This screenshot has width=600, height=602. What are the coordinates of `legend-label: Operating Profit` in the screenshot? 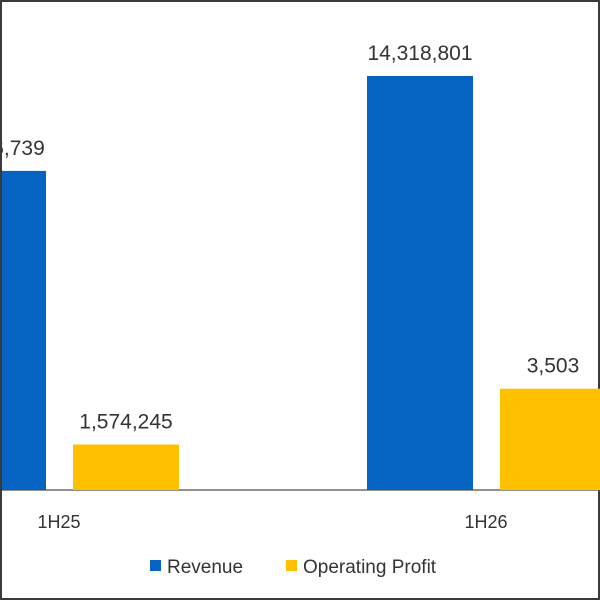 It's located at (370, 567).